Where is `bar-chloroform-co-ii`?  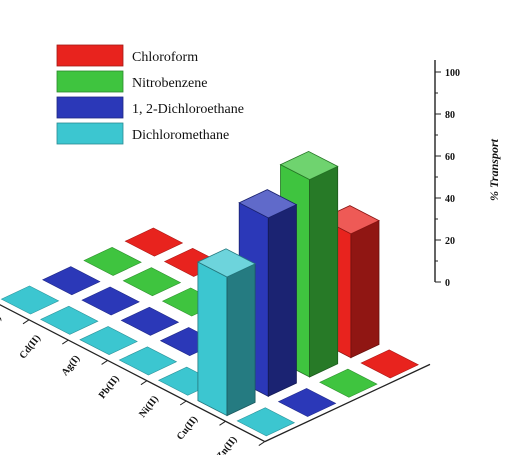 bar-chloroform-co-ii is located at coordinates (154, 242).